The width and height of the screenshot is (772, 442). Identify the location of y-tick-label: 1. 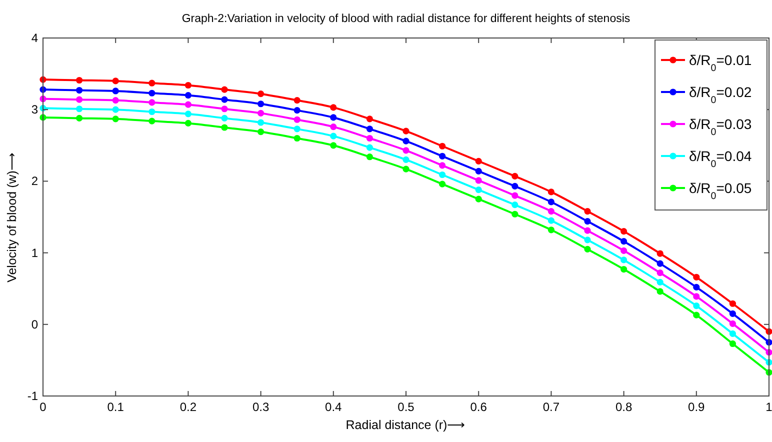
(34, 253).